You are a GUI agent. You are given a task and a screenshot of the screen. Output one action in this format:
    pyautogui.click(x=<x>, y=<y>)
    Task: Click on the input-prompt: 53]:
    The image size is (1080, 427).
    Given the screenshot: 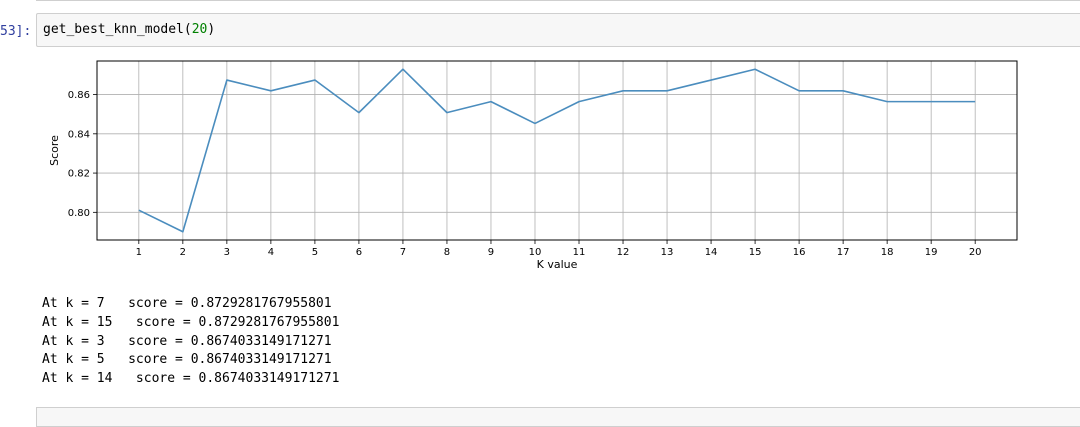 What is the action you would take?
    pyautogui.click(x=16, y=31)
    